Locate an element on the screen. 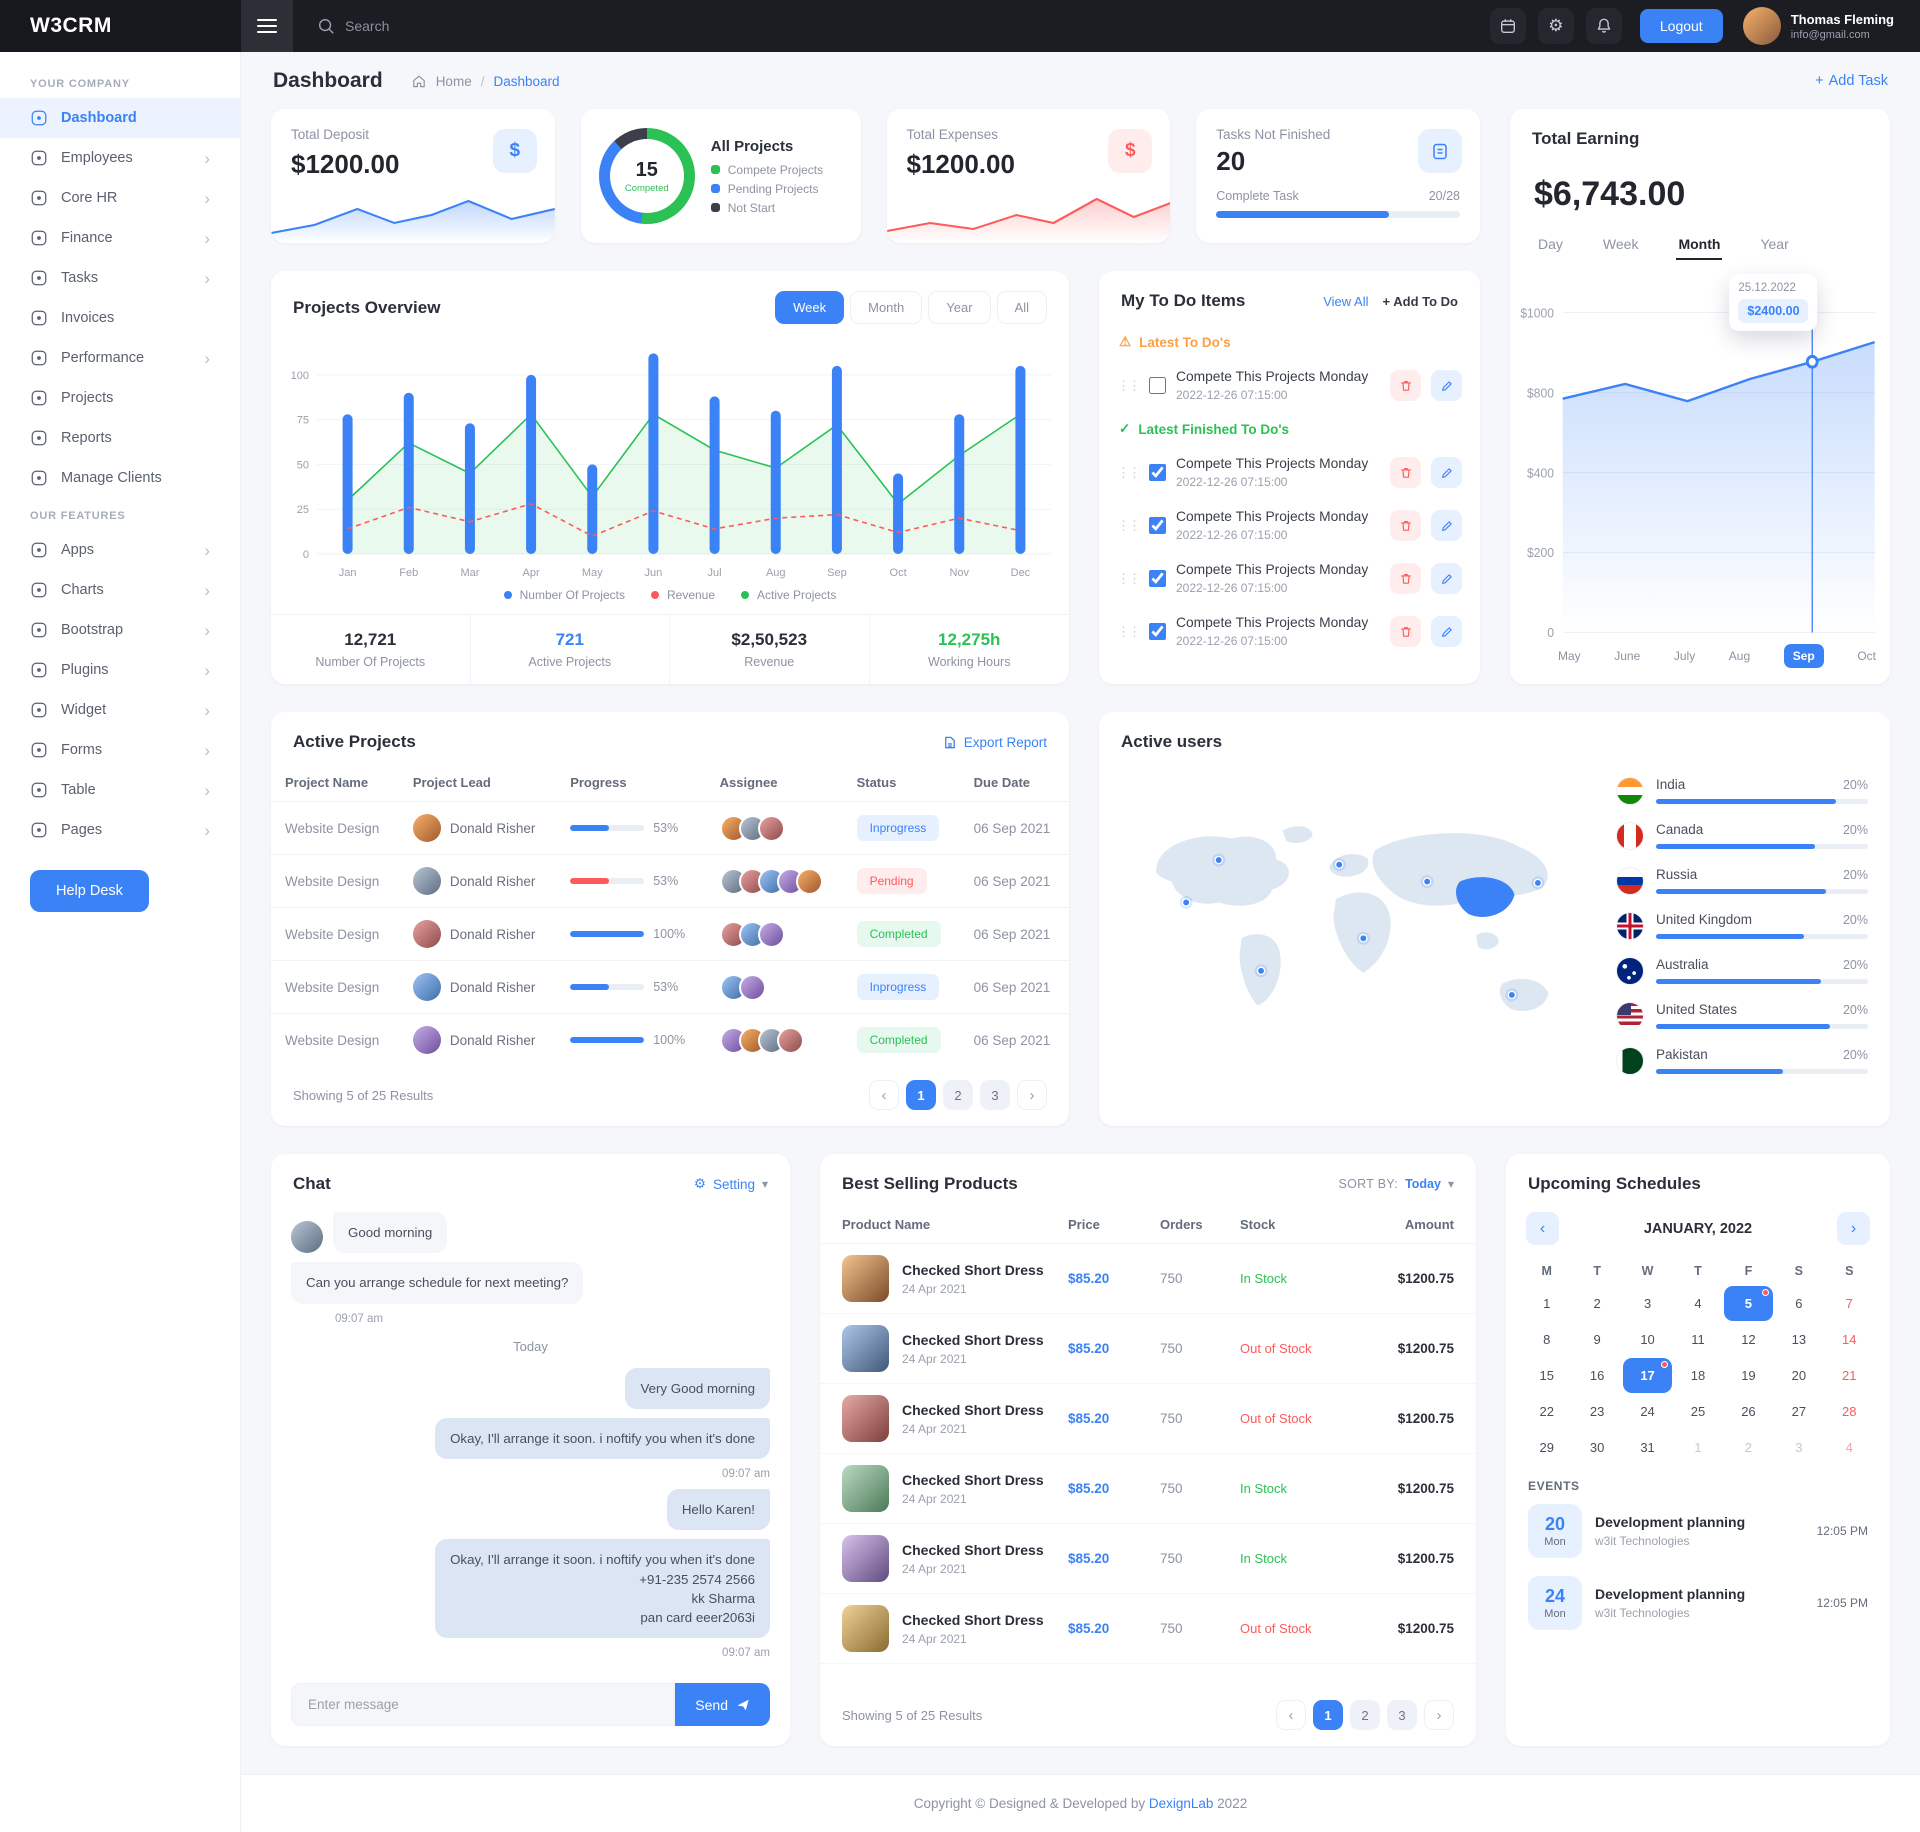 Image resolution: width=1920 pixels, height=1832 pixels. products-page-button-3: 3 is located at coordinates (1402, 1715).